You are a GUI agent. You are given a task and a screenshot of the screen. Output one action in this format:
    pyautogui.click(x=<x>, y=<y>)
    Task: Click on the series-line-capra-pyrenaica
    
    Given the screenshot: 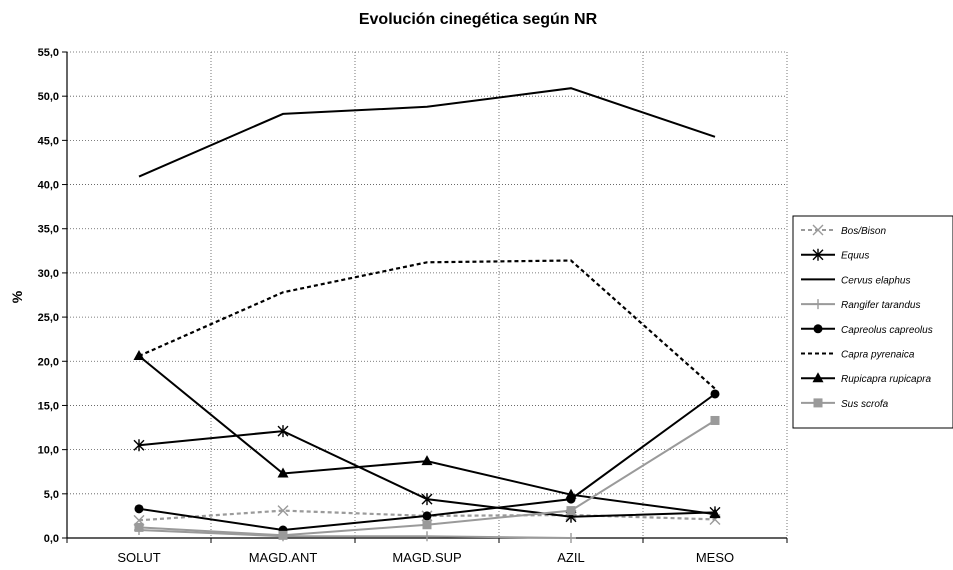 What is the action you would take?
    pyautogui.click(x=427, y=324)
    